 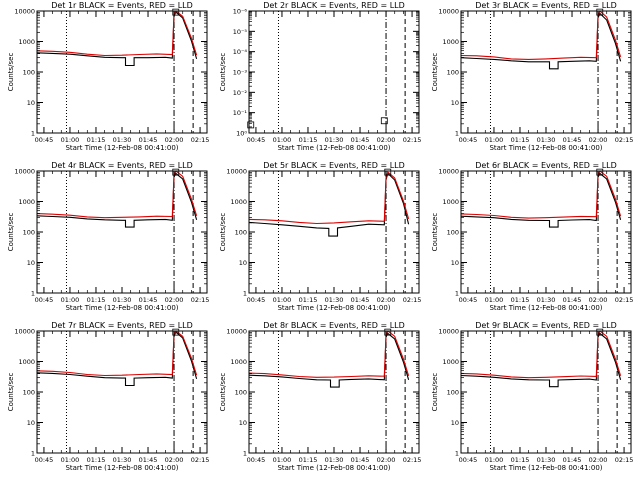 I want to click on chart-title: Det 6r BLACK = Events, RED = LLD, so click(x=546, y=165).